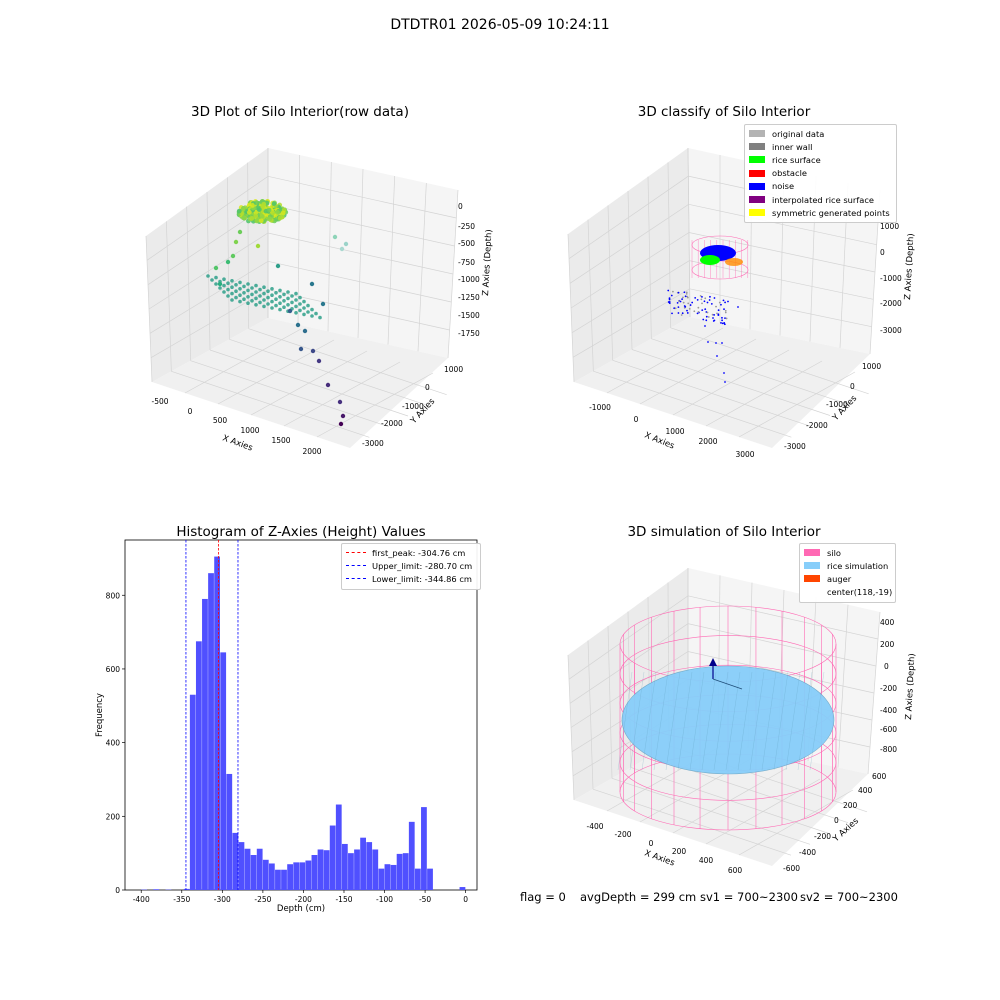 The image size is (1000, 1000). Describe the element at coordinates (822, 836) in the screenshot. I see `p4-ytick: -200` at that location.